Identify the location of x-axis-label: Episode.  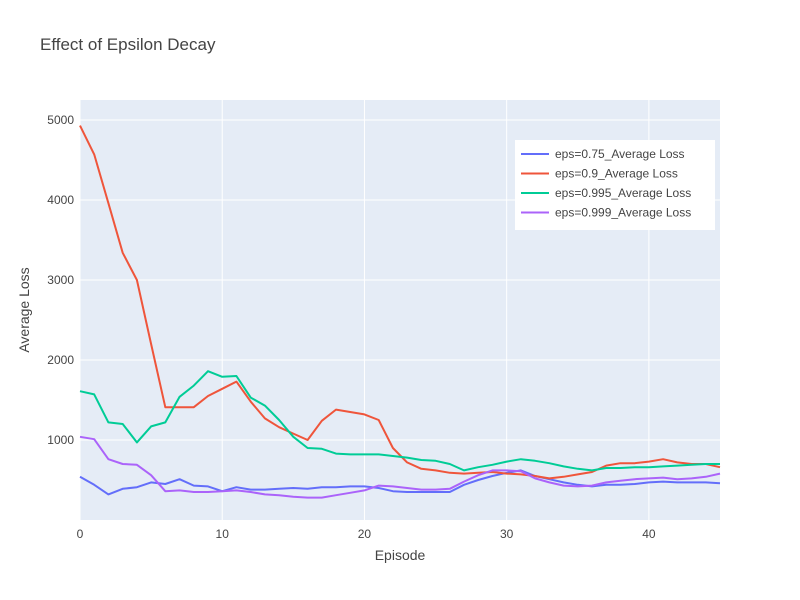
(400, 555).